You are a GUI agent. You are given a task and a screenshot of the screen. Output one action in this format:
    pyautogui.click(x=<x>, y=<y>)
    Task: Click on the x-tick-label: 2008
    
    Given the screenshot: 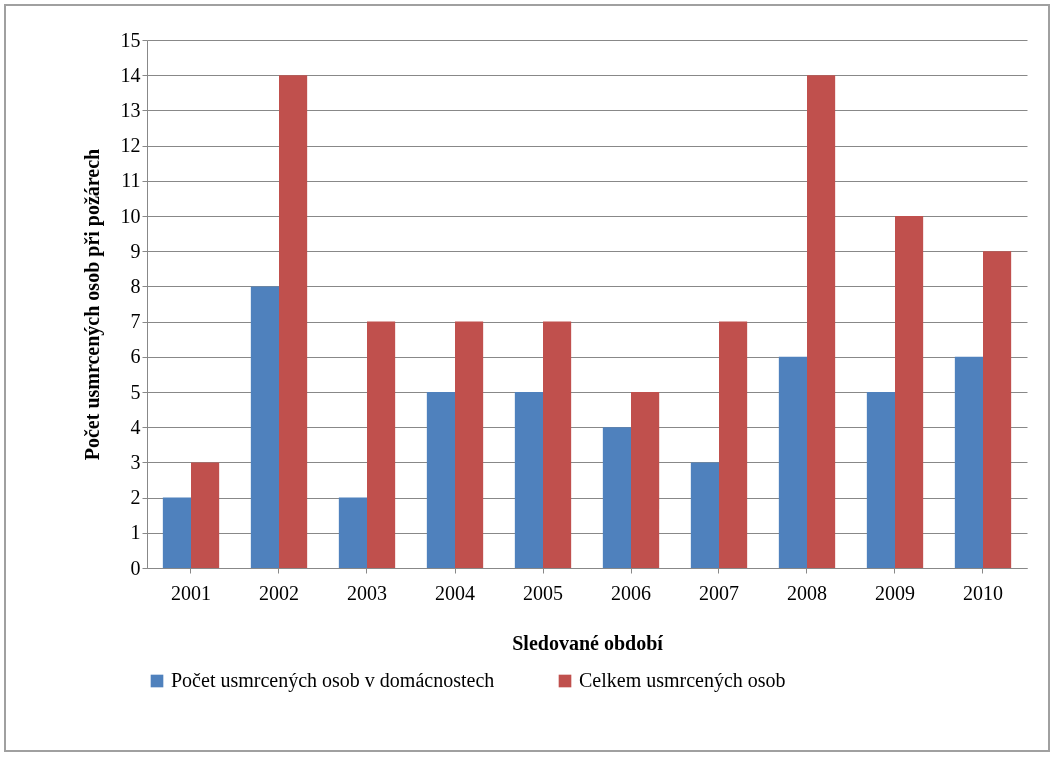 What is the action you would take?
    pyautogui.click(x=807, y=592)
    